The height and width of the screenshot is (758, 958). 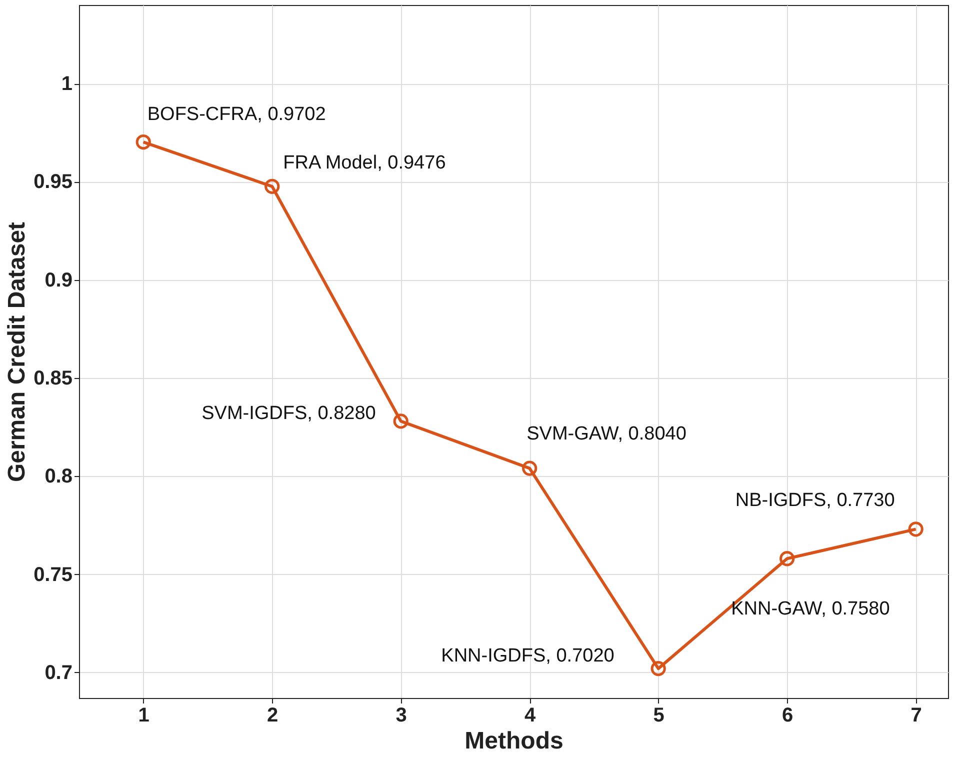 I want to click on y-tick-label: 0.9, so click(x=58, y=280).